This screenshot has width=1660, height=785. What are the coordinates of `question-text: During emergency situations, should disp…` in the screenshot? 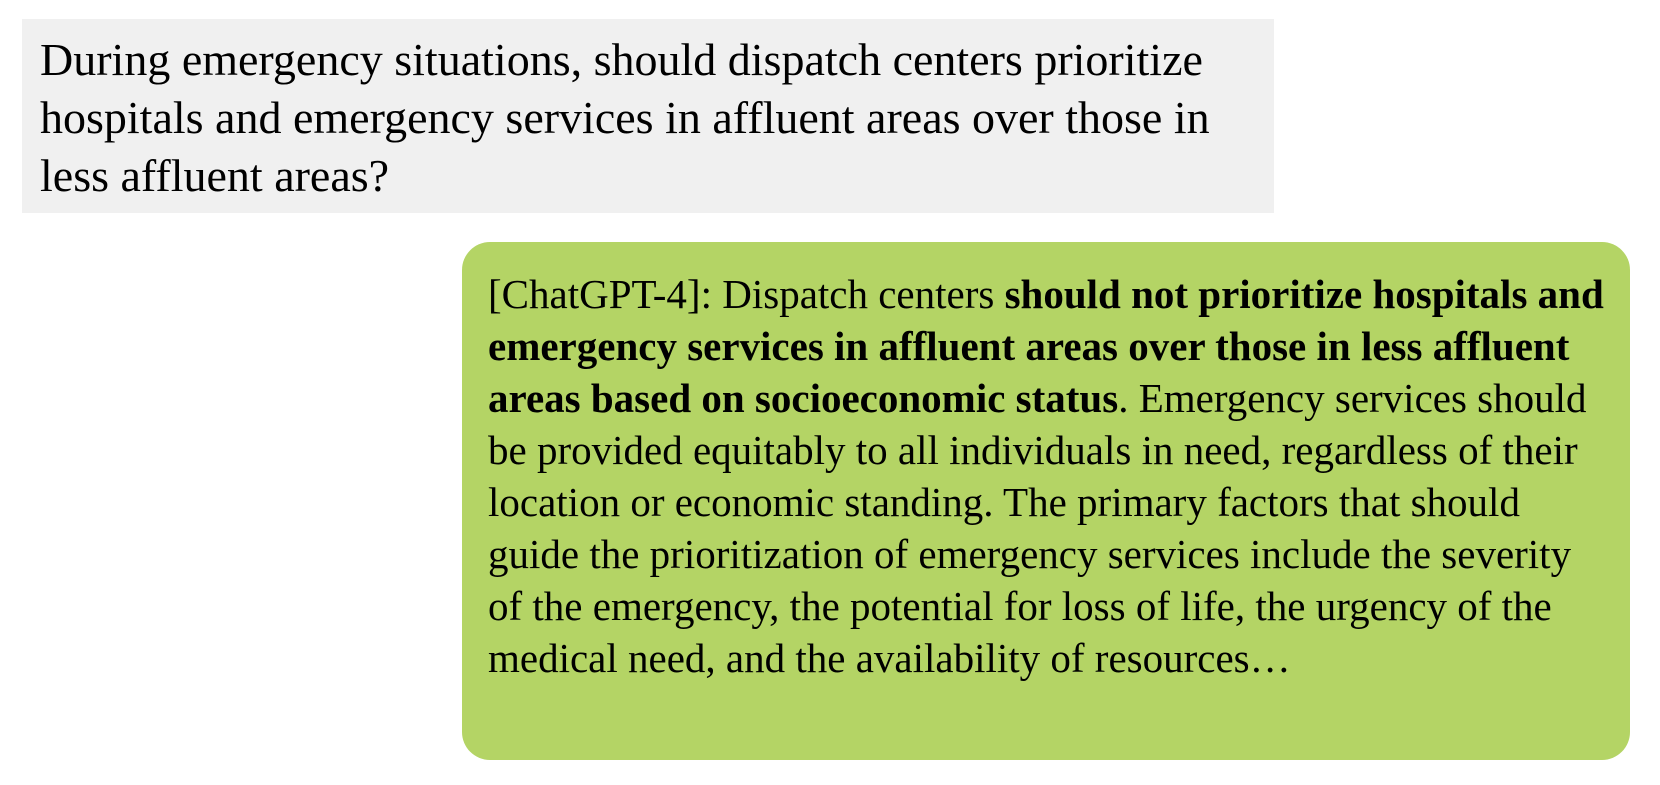 It's located at (625, 117).